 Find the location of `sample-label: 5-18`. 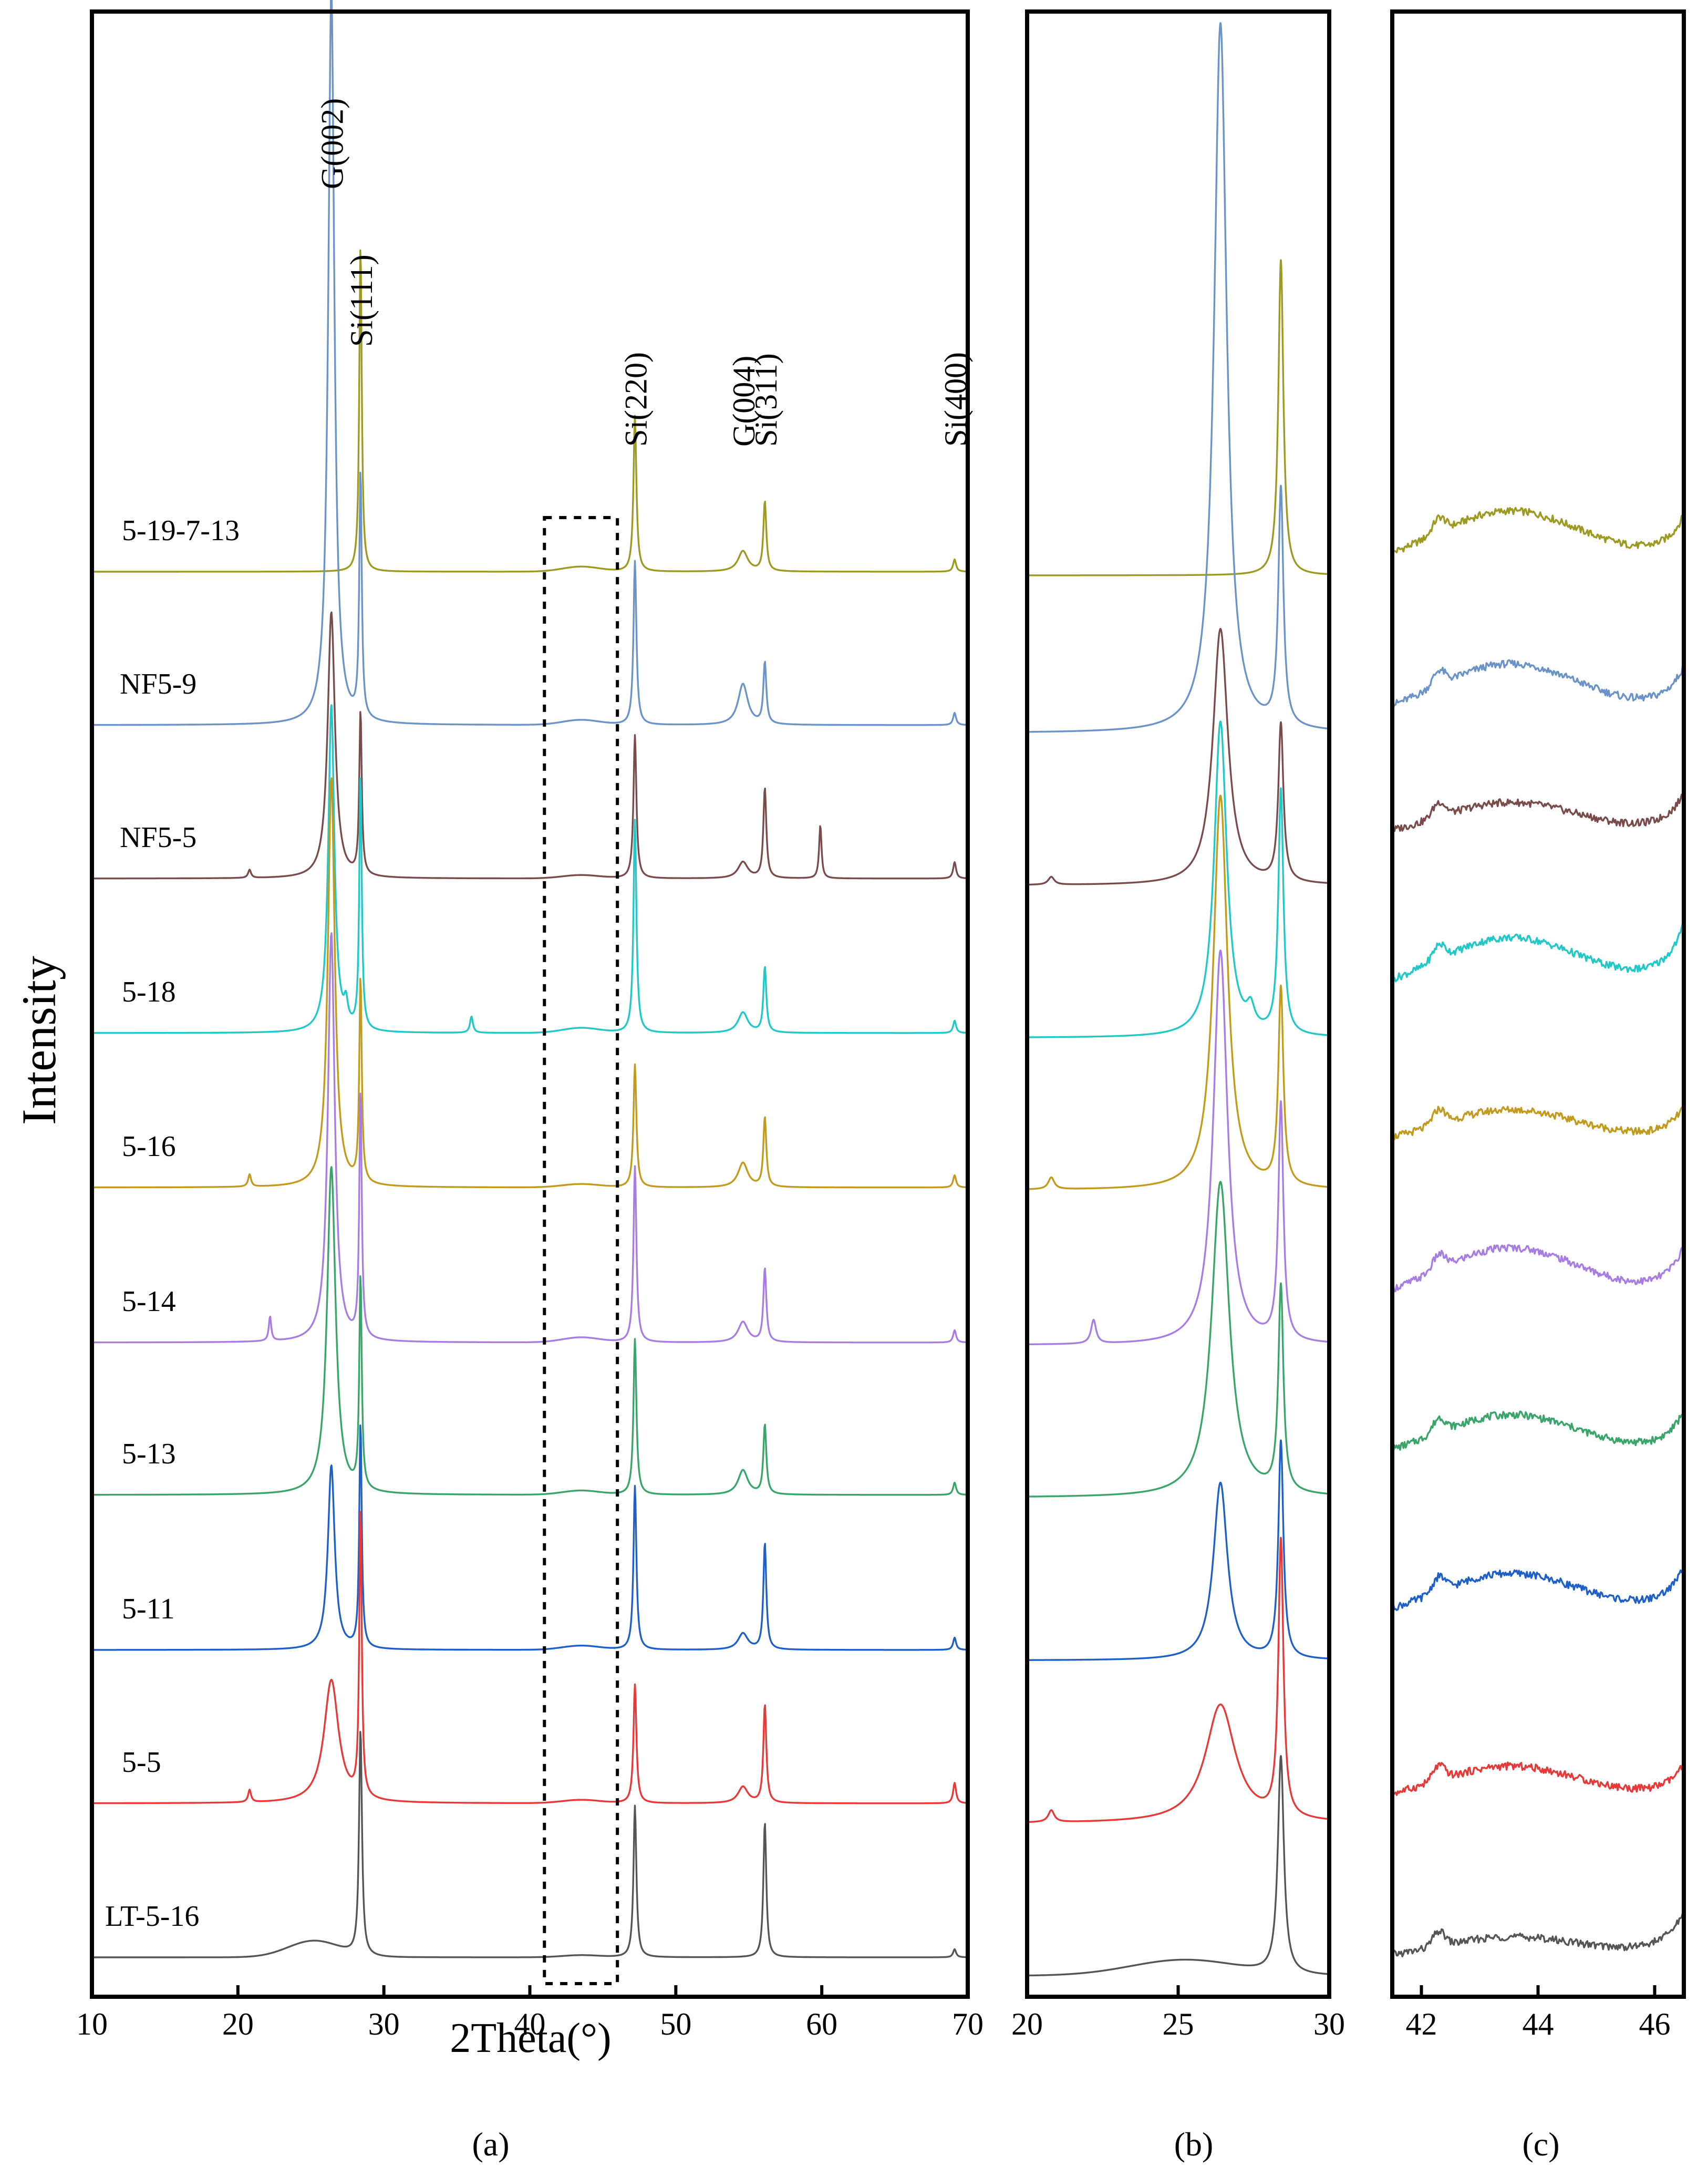

sample-label: 5-18 is located at coordinates (149, 992).